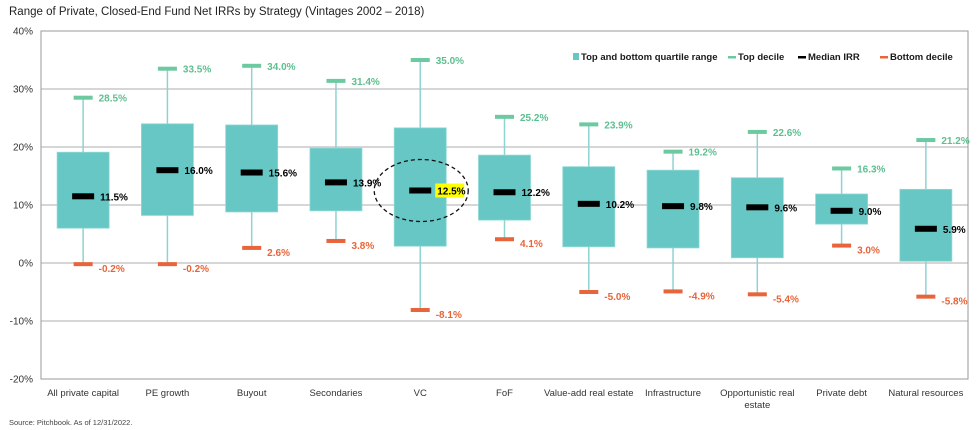 Image resolution: width=977 pixels, height=430 pixels. I want to click on top-decile-label: 31.4%, so click(365, 82).